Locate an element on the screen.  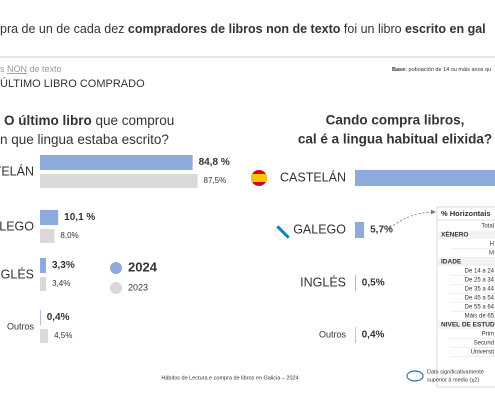
chart-title: n que lingua estaba escrito? is located at coordinates (84, 139).